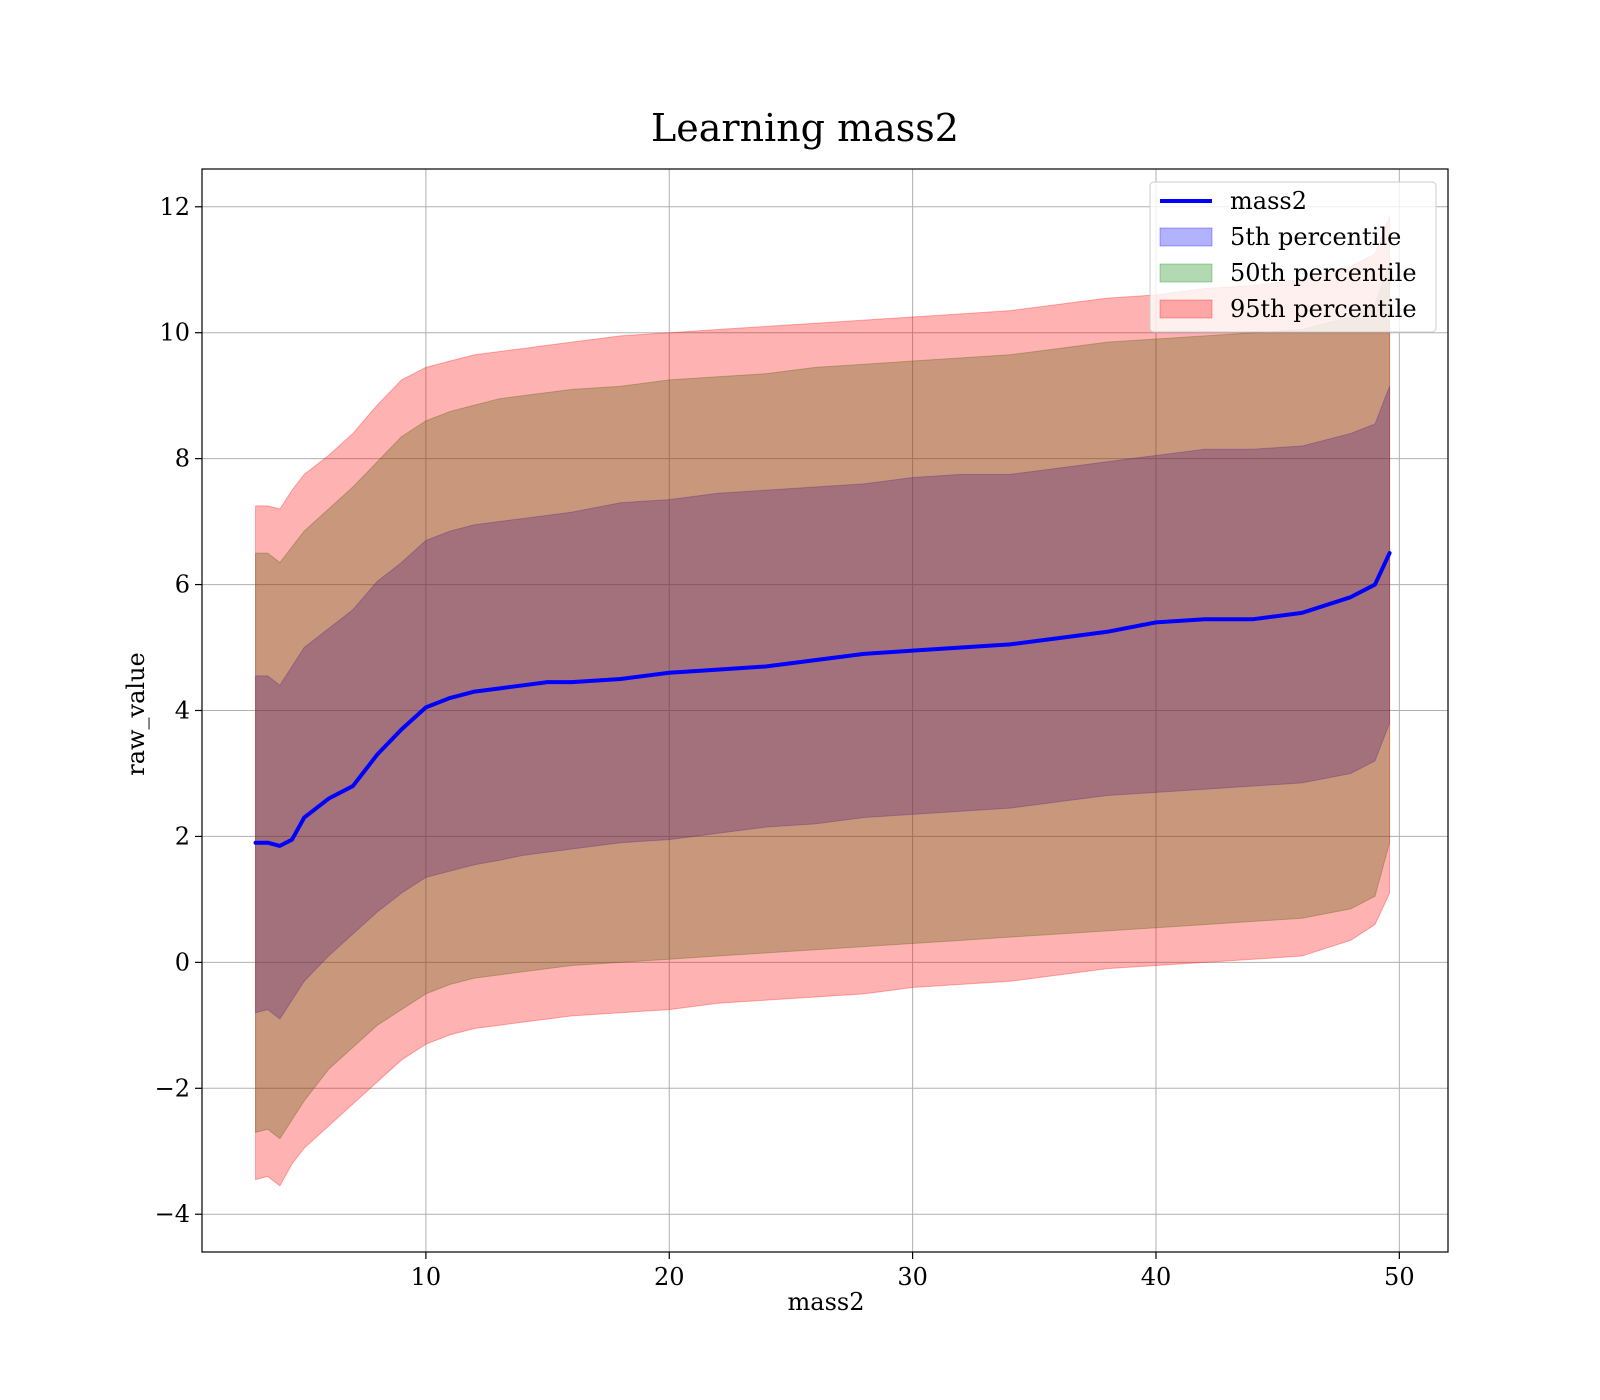 The image size is (1600, 1400). What do you see at coordinates (912, 1277) in the screenshot?
I see `x-tick-label: 30` at bounding box center [912, 1277].